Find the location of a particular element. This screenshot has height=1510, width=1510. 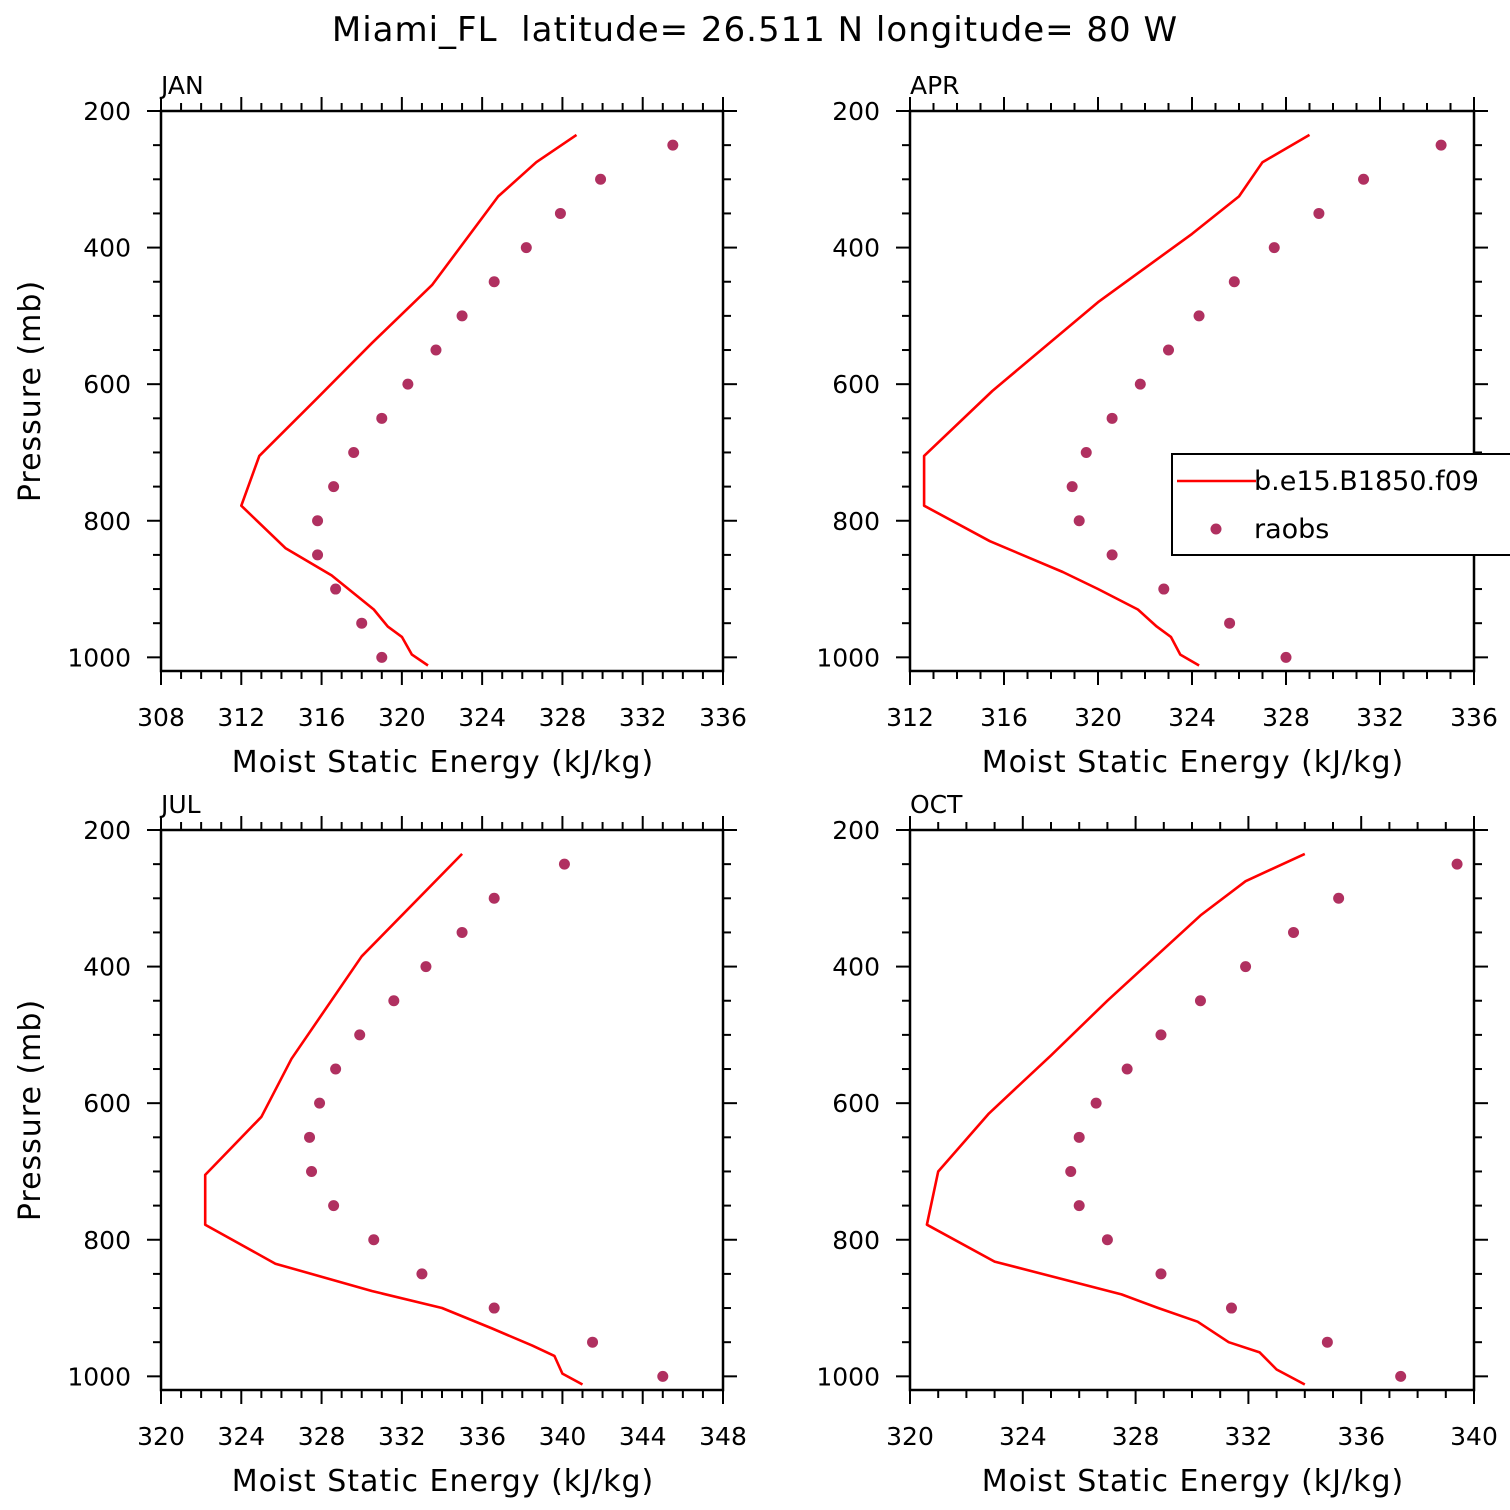

panel-jul-x-tick-label: 336 is located at coordinates (482, 1436).